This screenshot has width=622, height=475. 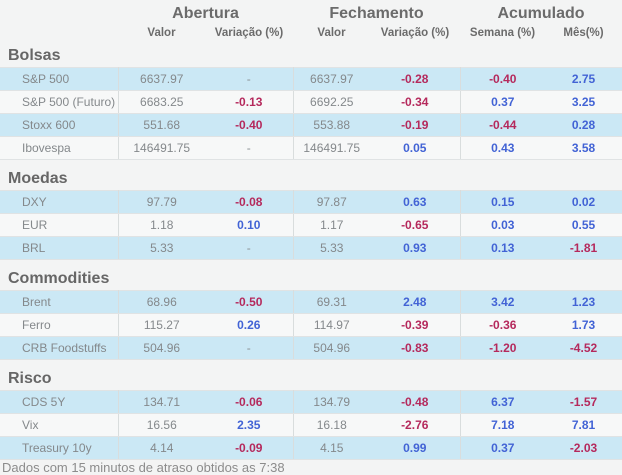 I want to click on change-cell: 1.23, so click(x=583, y=302).